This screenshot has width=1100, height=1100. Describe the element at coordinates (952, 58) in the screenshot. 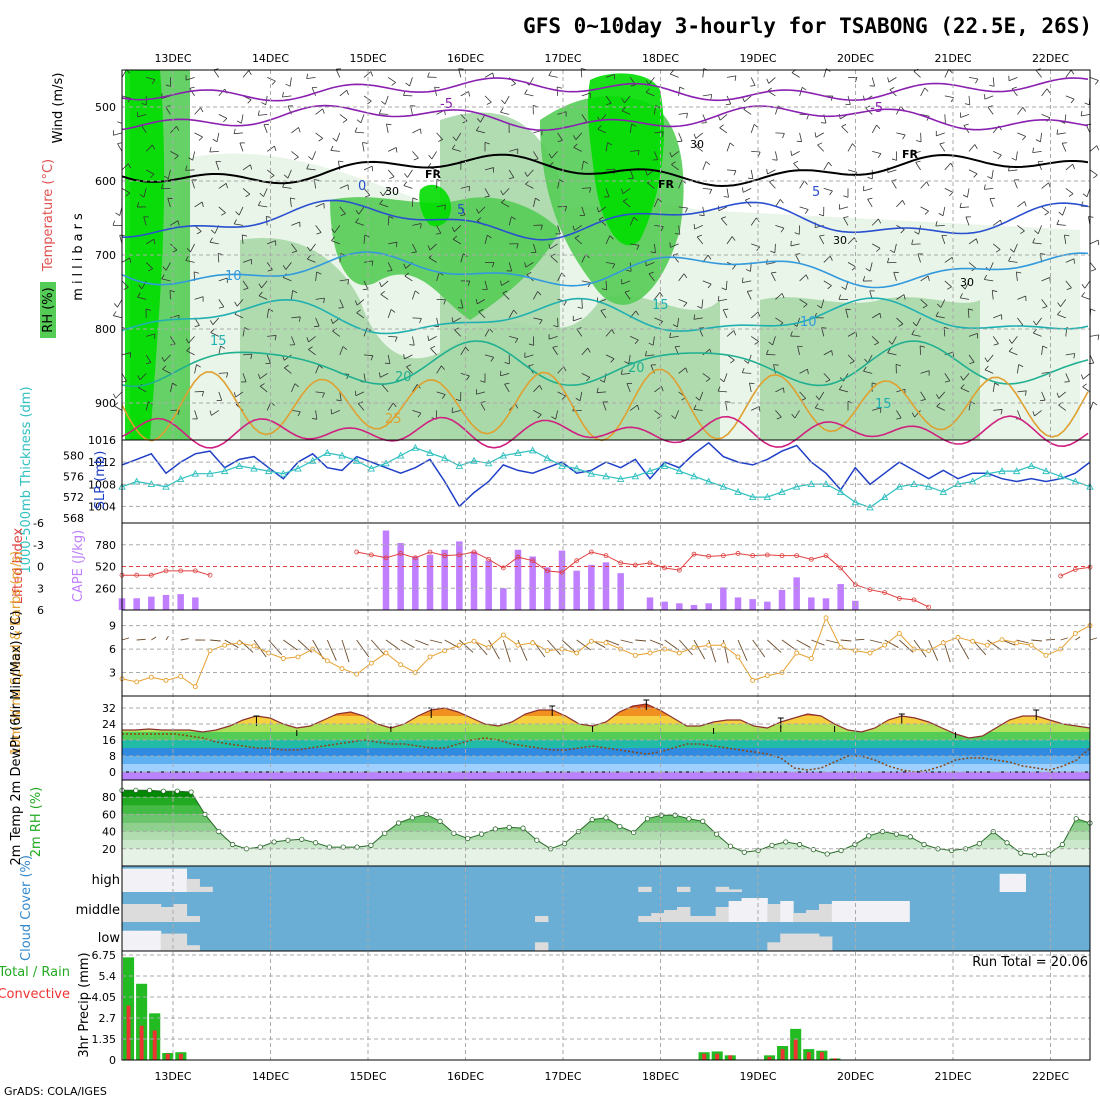

I see `date-label-top: 21DEC` at that location.